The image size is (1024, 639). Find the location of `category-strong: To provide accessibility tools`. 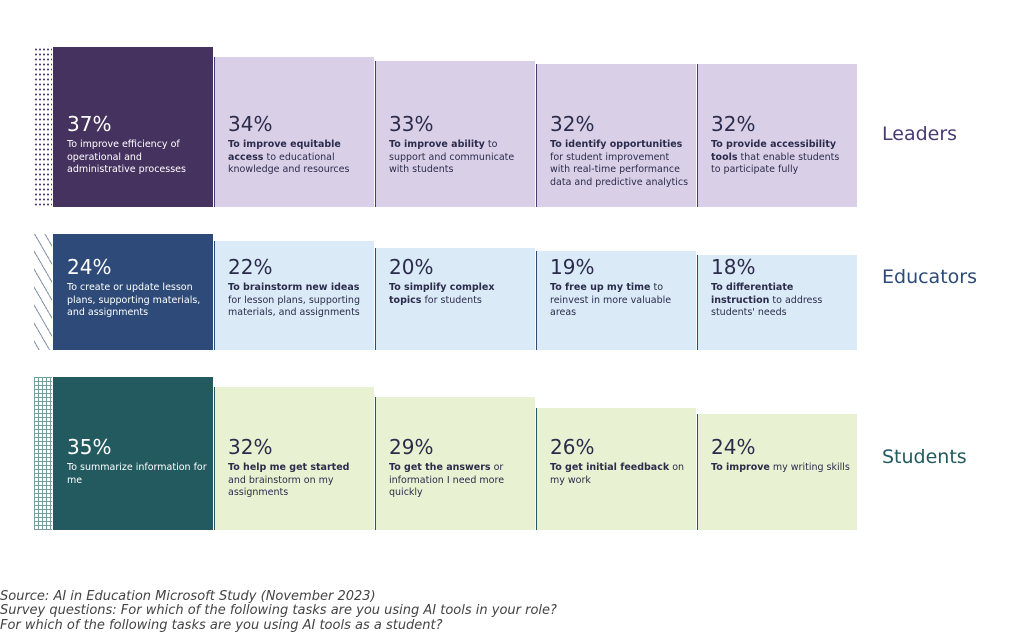

category-strong: To provide accessibility tools is located at coordinates (774, 151).